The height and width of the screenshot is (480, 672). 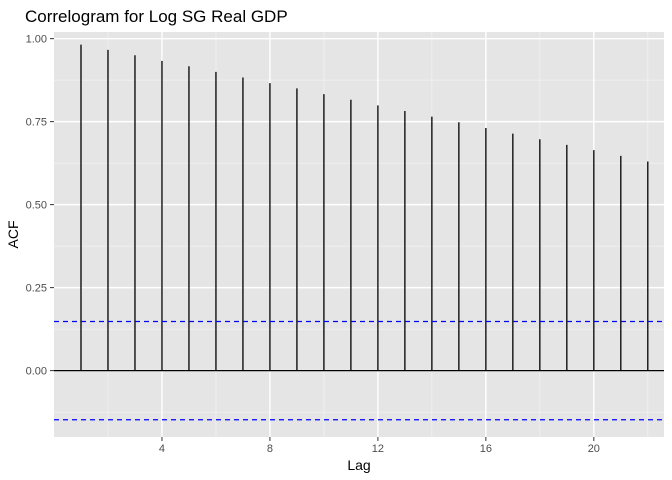 What do you see at coordinates (13, 235) in the screenshot?
I see `y-axis-title: ACF` at bounding box center [13, 235].